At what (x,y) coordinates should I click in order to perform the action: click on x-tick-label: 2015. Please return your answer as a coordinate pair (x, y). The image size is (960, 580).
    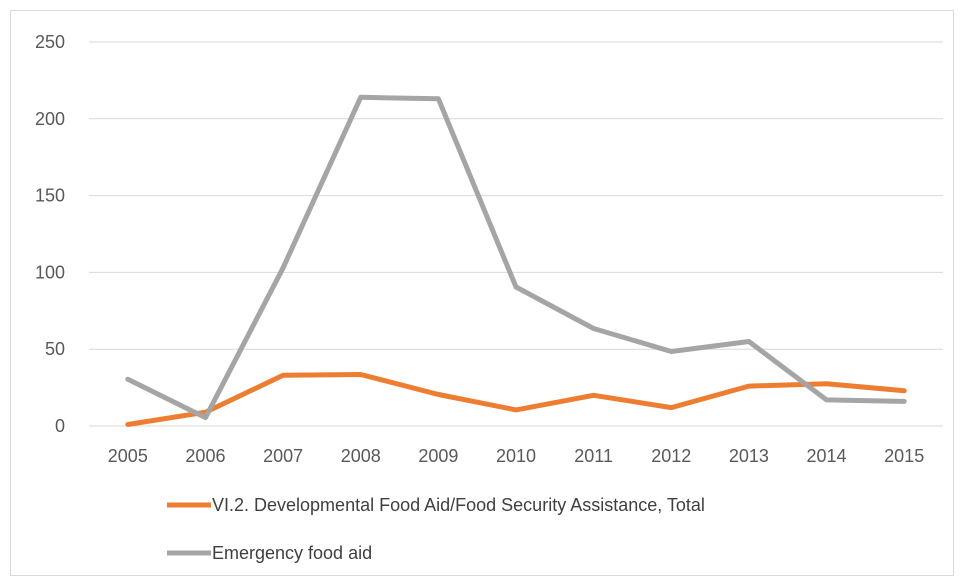
    Looking at the image, I should click on (904, 456).